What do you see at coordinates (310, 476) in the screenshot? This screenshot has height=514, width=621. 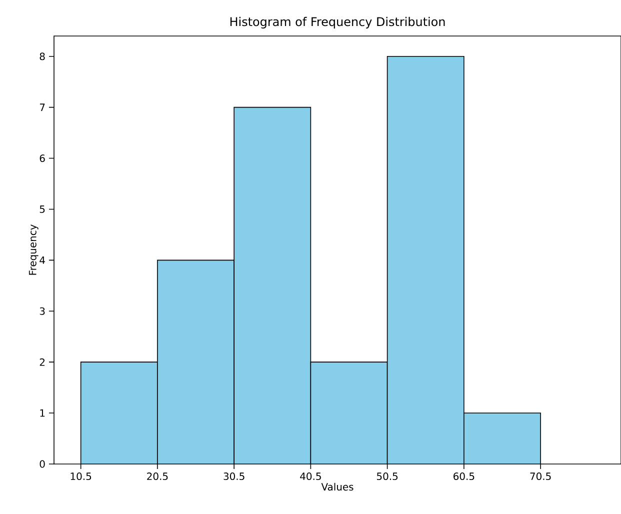 I see `x-tick-label: 40.5` at bounding box center [310, 476].